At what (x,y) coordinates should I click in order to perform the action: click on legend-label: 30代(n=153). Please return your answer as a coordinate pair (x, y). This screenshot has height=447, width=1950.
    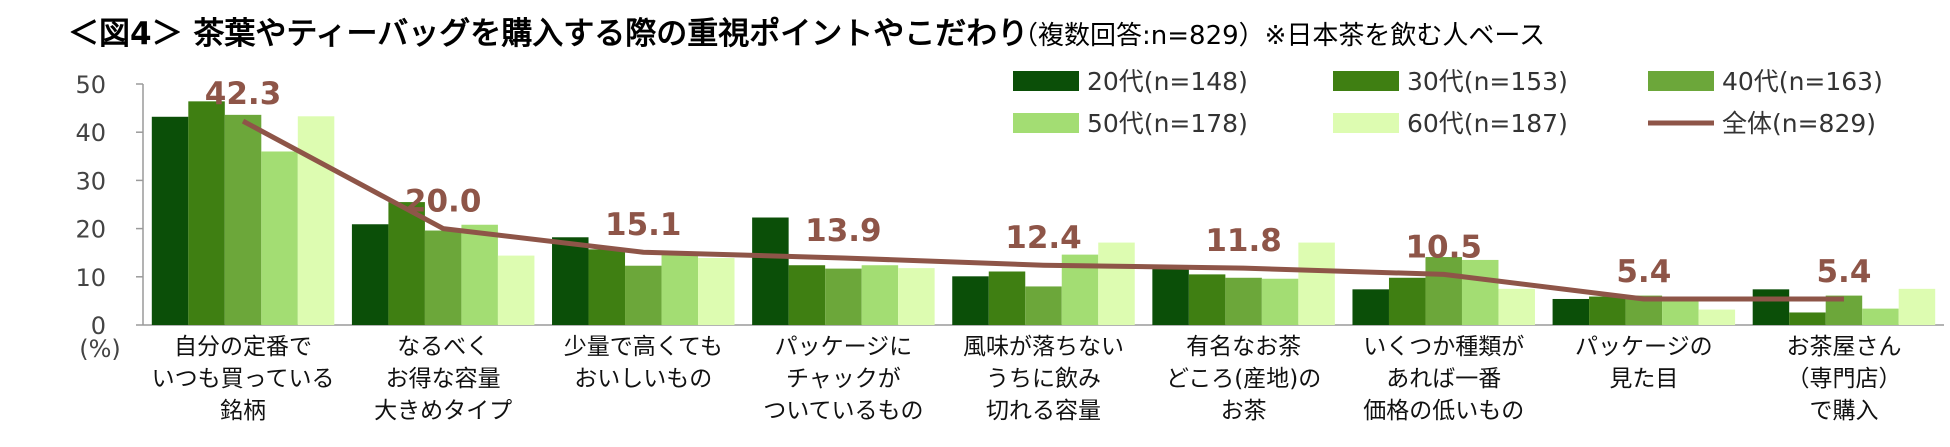
    Looking at the image, I should click on (1487, 81).